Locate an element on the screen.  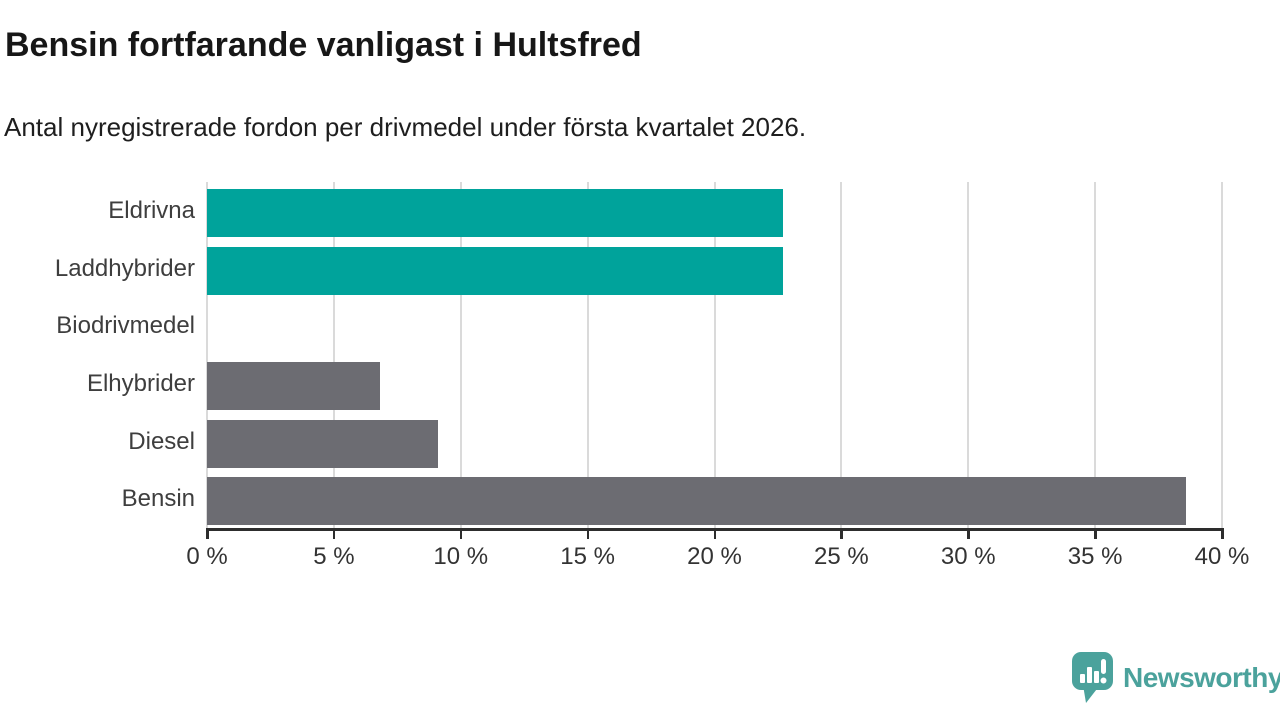
gridline-30pct is located at coordinates (968, 355).